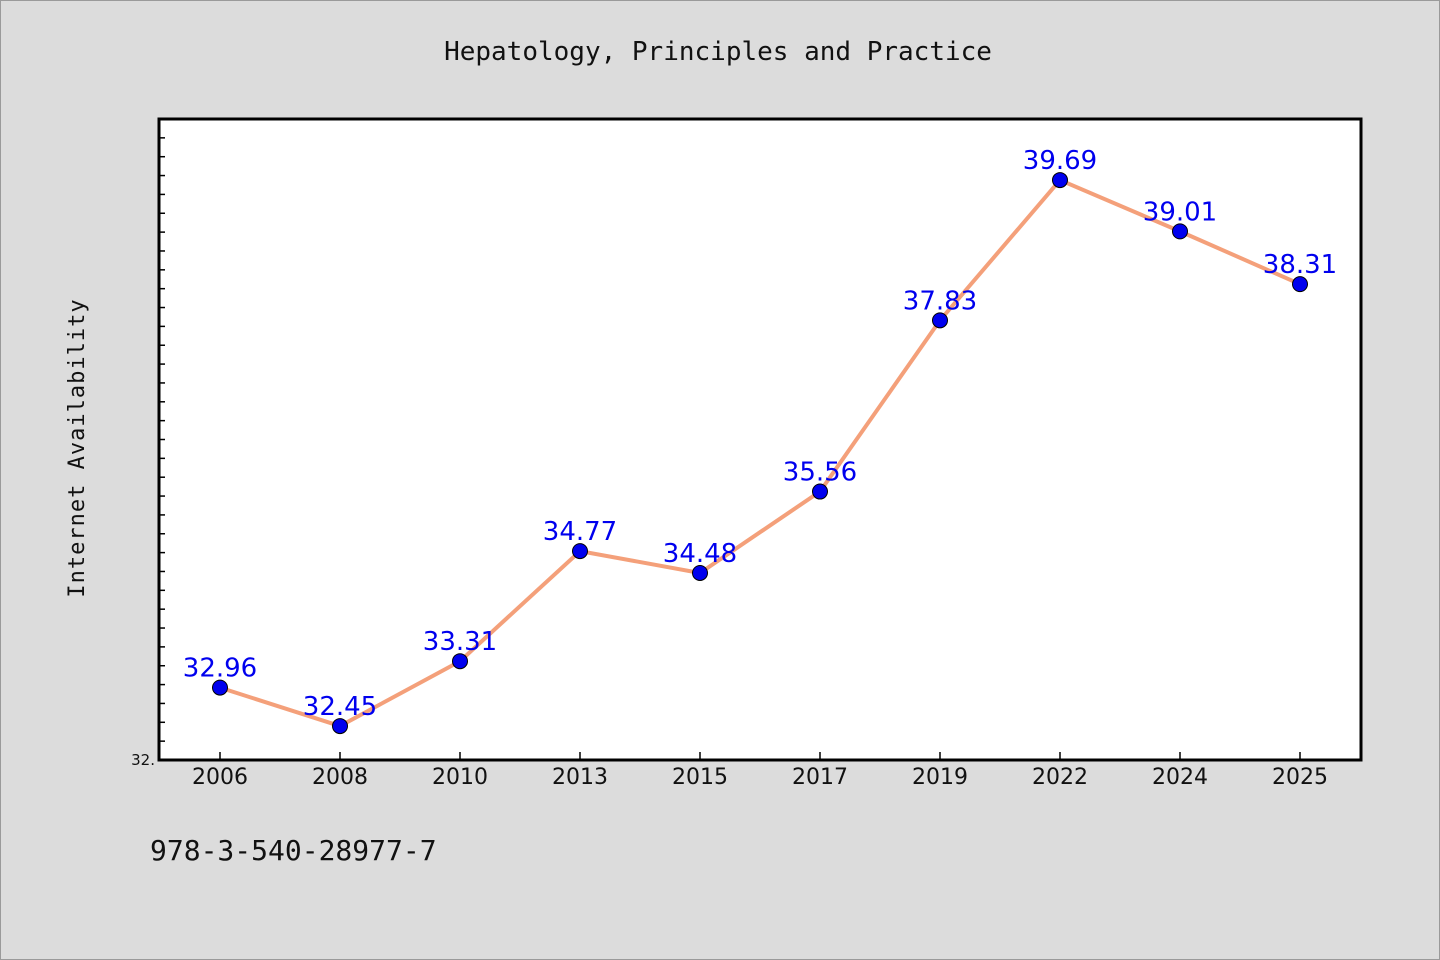  I want to click on x-tick-label: 2010, so click(460, 777).